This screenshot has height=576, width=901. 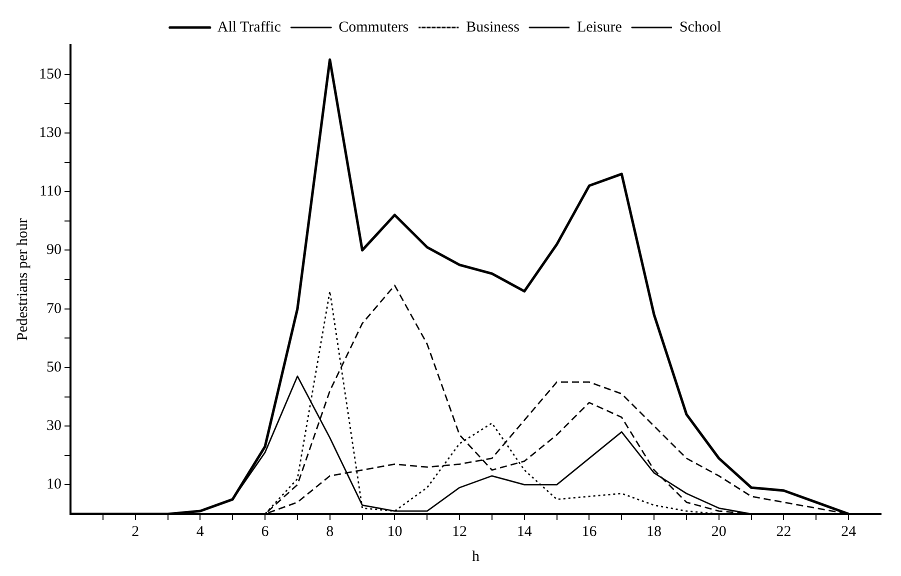 What do you see at coordinates (599, 27) in the screenshot?
I see `legend-label: Leisure` at bounding box center [599, 27].